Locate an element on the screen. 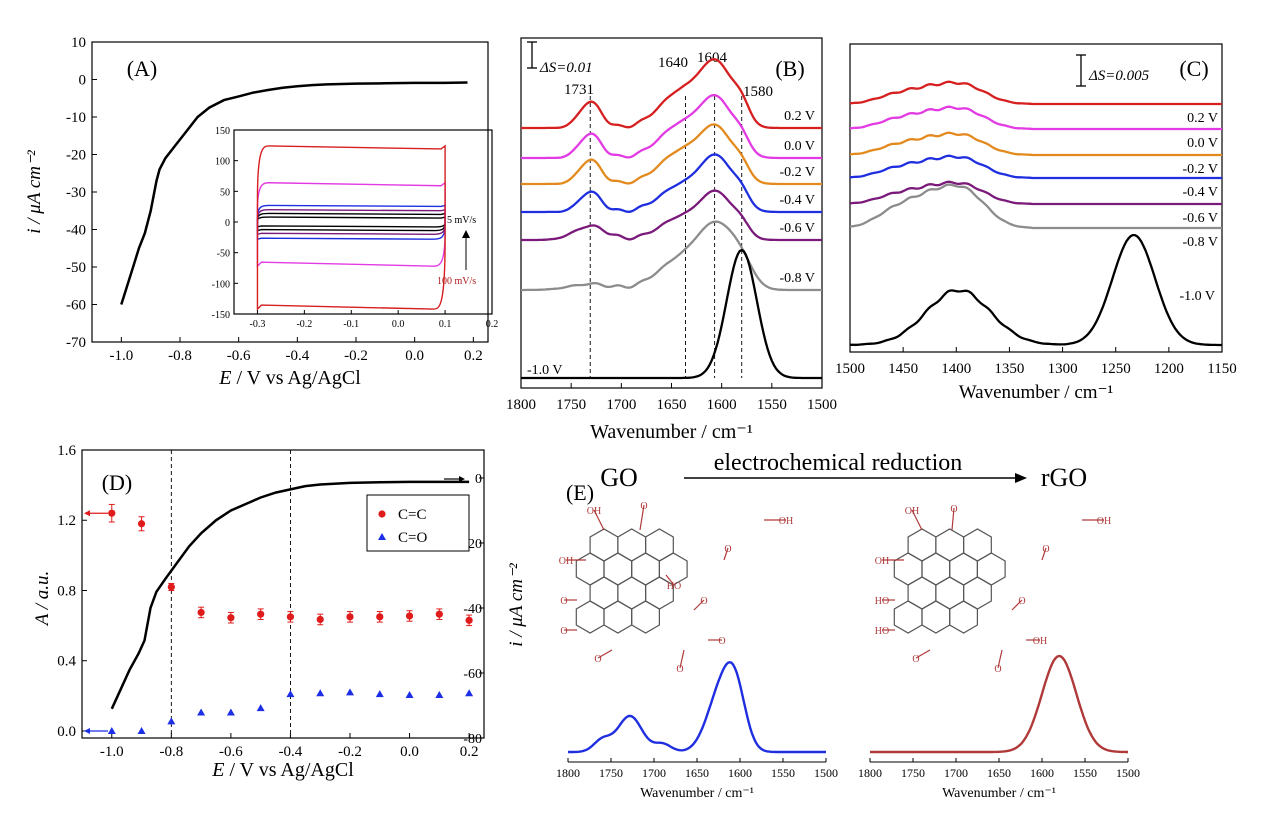  y-tick-label: -20 is located at coordinates (76, 156).